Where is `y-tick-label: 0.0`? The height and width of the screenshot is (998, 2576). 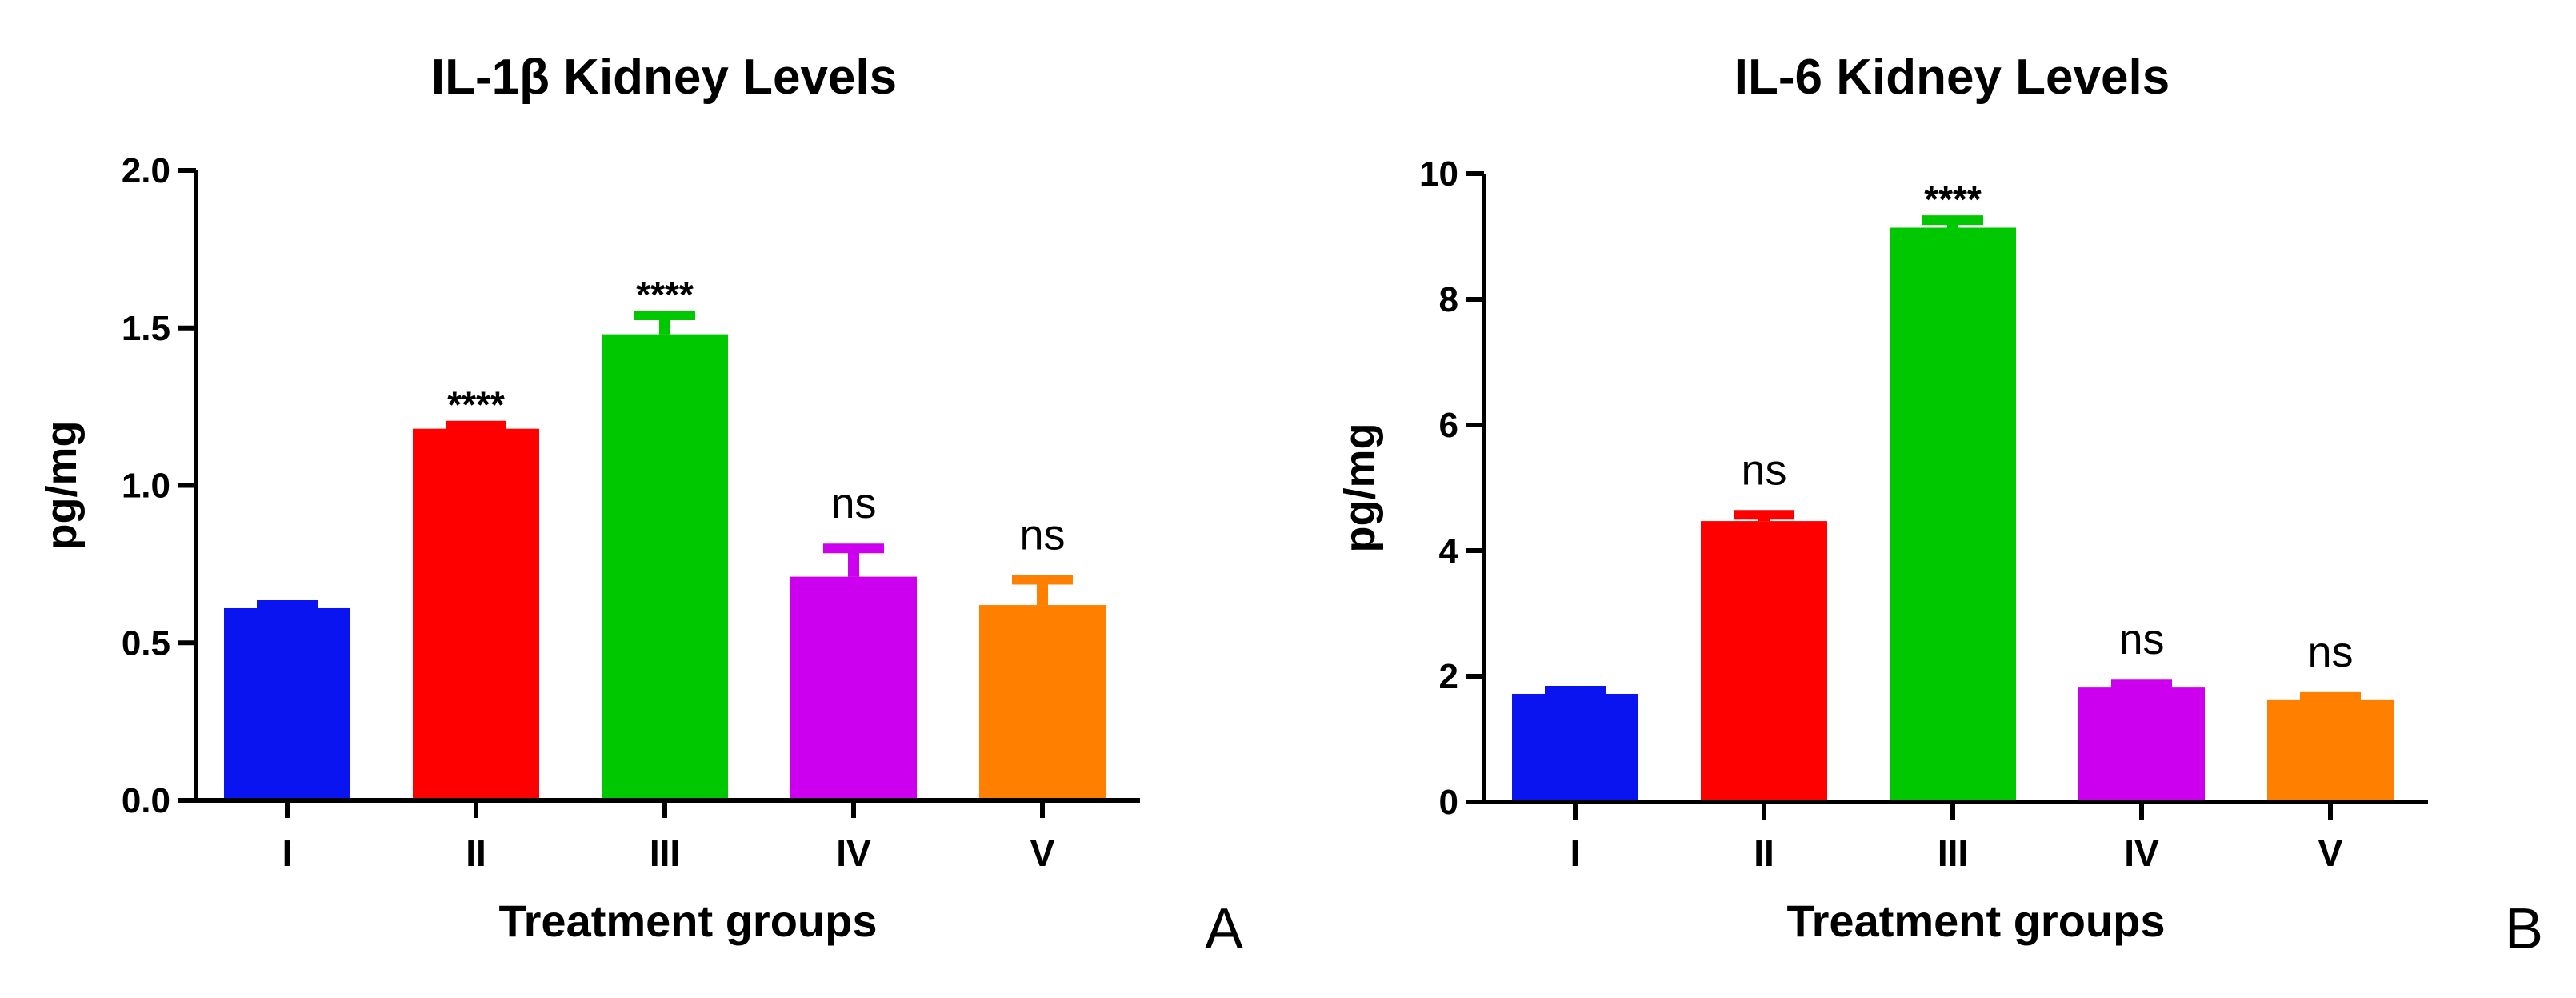 y-tick-label: 0.0 is located at coordinates (146, 801).